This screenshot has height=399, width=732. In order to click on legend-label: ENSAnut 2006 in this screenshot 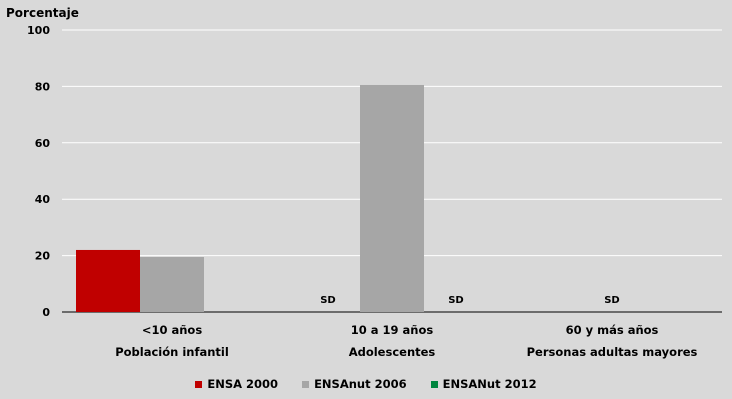, I will do `click(360, 384)`.